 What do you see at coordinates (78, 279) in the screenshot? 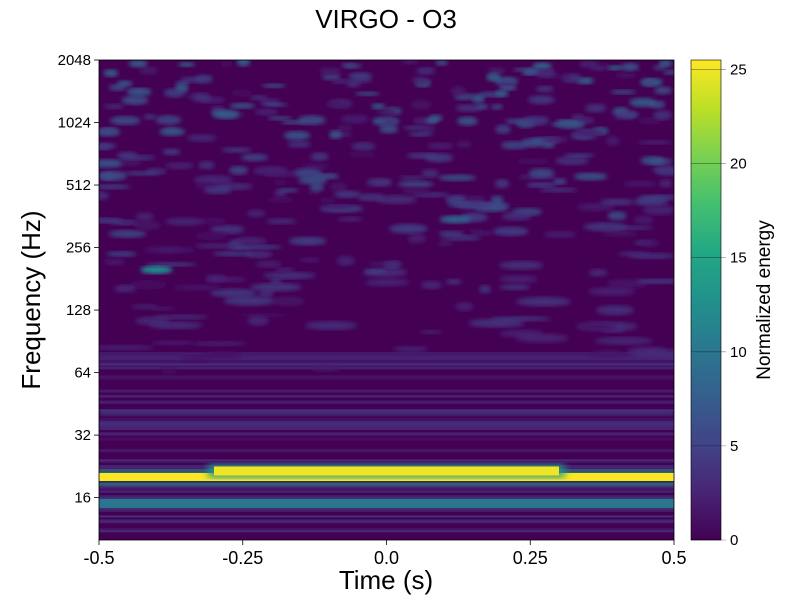
I see `y-axis-ticks: 16 32 64 128 256 512 1024 2048` at bounding box center [78, 279].